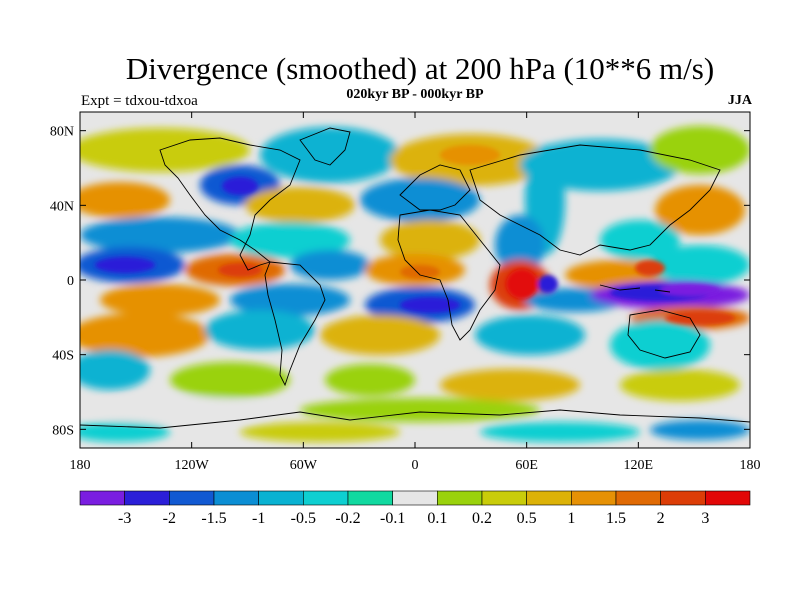  What do you see at coordinates (192, 465) in the screenshot?
I see `lon-tick-label: 120W` at bounding box center [192, 465].